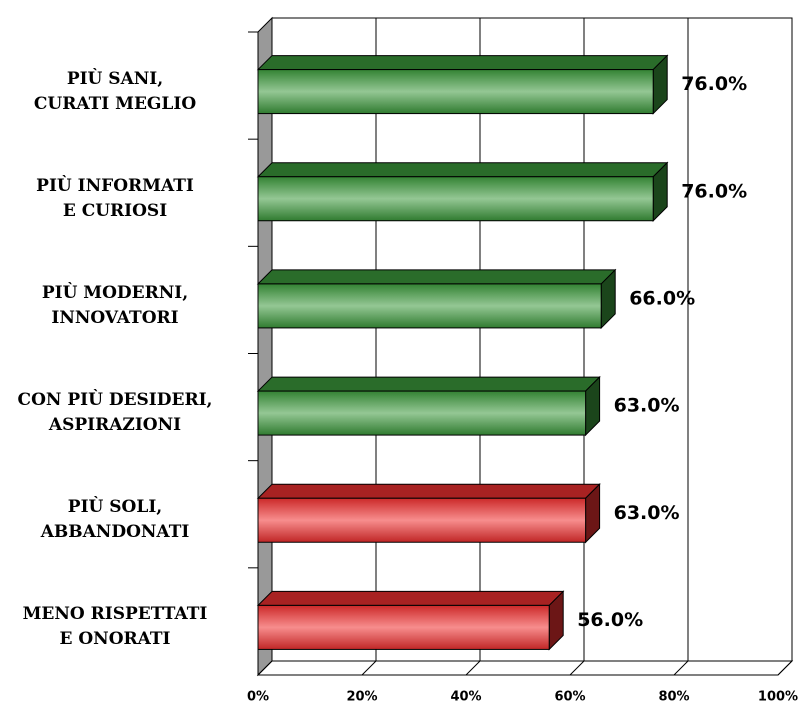 The height and width of the screenshot is (708, 803). I want to click on category-label: PIÙ INFORMATI E CURIOSI, so click(115, 198).